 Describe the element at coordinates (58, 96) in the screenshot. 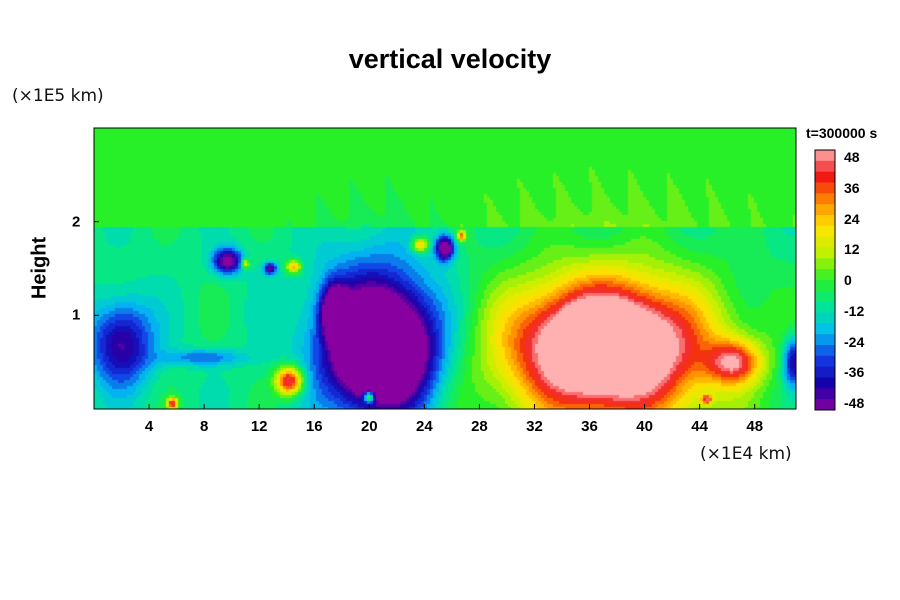

I see `y-axis-unit-label: (×1E5 km)` at that location.